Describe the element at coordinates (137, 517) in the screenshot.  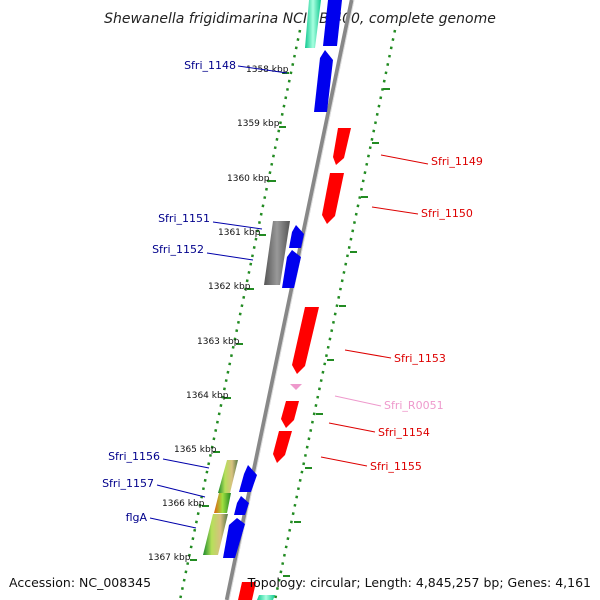
I see `gene-label-flga: flgA` at that location.